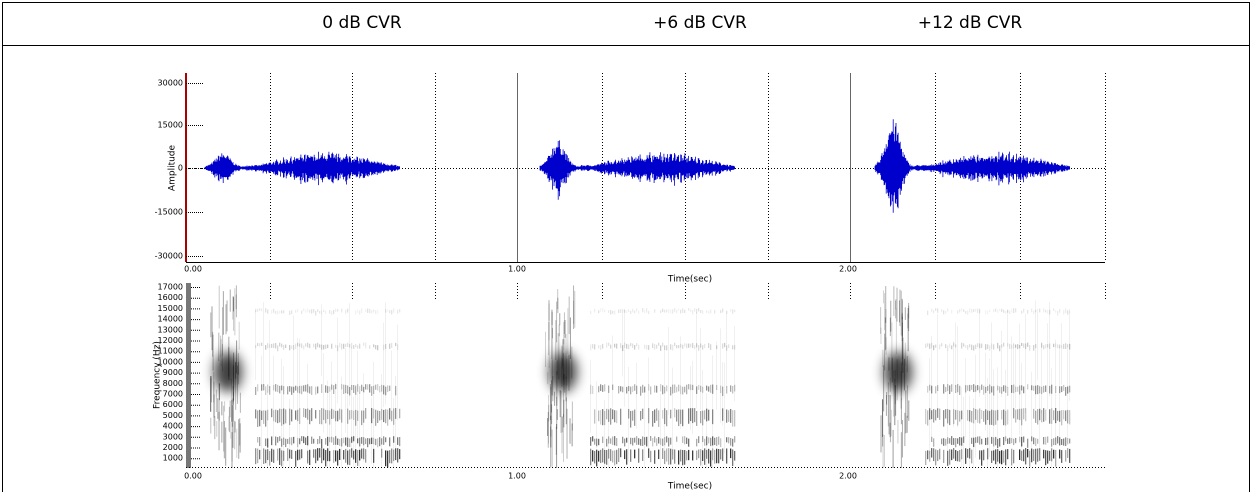 Image resolution: width=1252 pixels, height=496 pixels. What do you see at coordinates (689, 280) in the screenshot?
I see `x-axis-label: Time(sec)` at bounding box center [689, 280].